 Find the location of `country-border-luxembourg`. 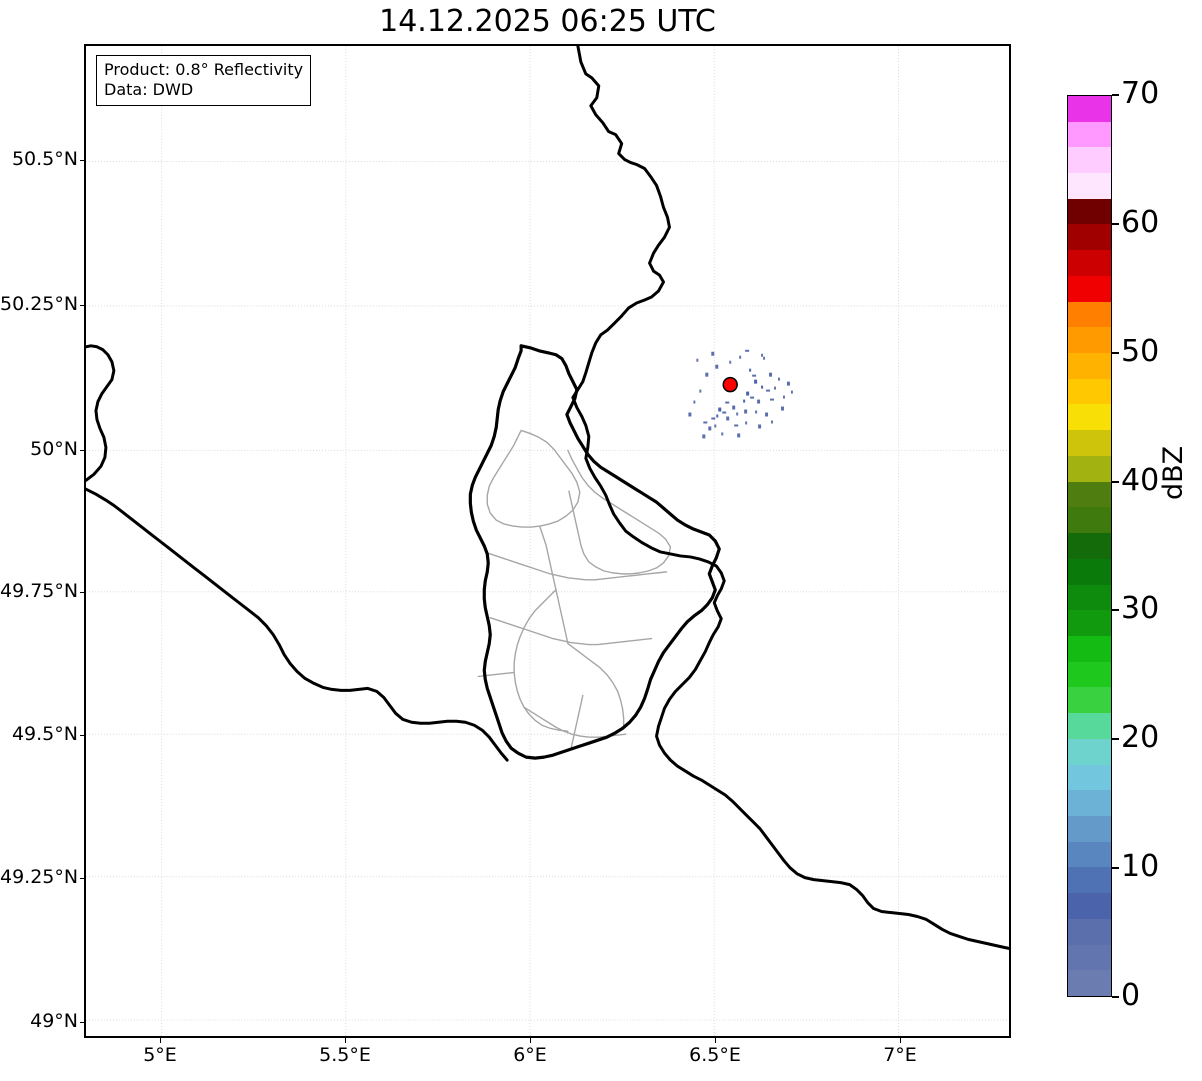

country-border-luxembourg is located at coordinates (594, 552).